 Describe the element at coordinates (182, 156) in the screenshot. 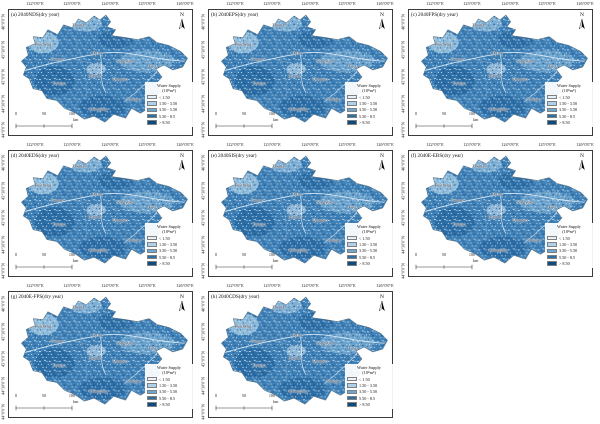

I see `north-label: N` at that location.